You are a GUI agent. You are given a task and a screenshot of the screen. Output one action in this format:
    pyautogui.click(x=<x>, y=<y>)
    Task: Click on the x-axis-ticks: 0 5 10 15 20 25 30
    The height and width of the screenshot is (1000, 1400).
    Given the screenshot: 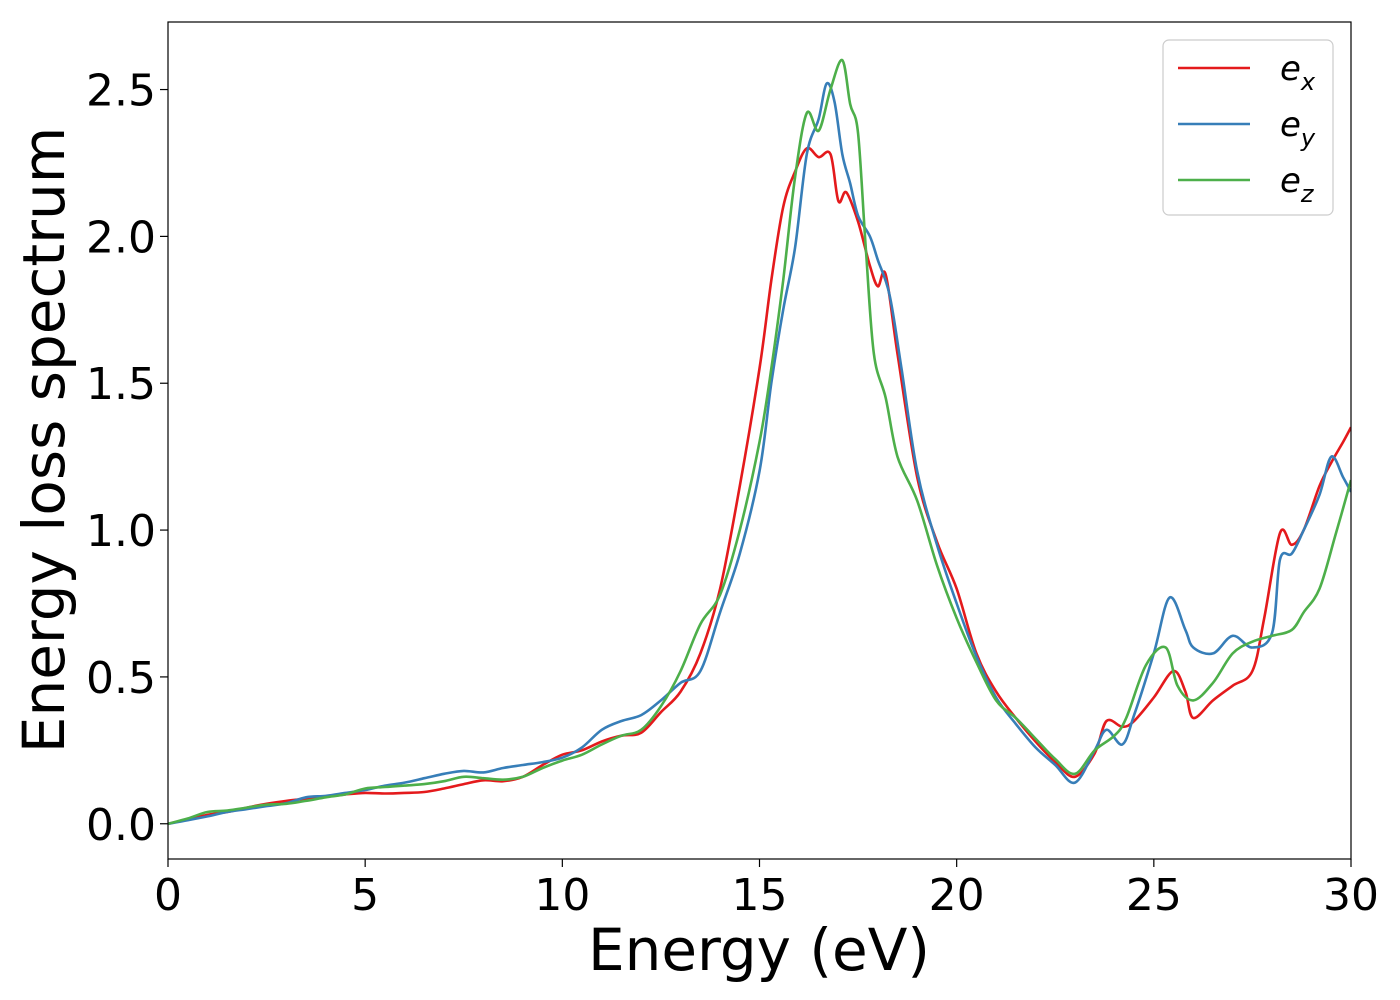 What is the action you would take?
    pyautogui.click(x=766, y=890)
    